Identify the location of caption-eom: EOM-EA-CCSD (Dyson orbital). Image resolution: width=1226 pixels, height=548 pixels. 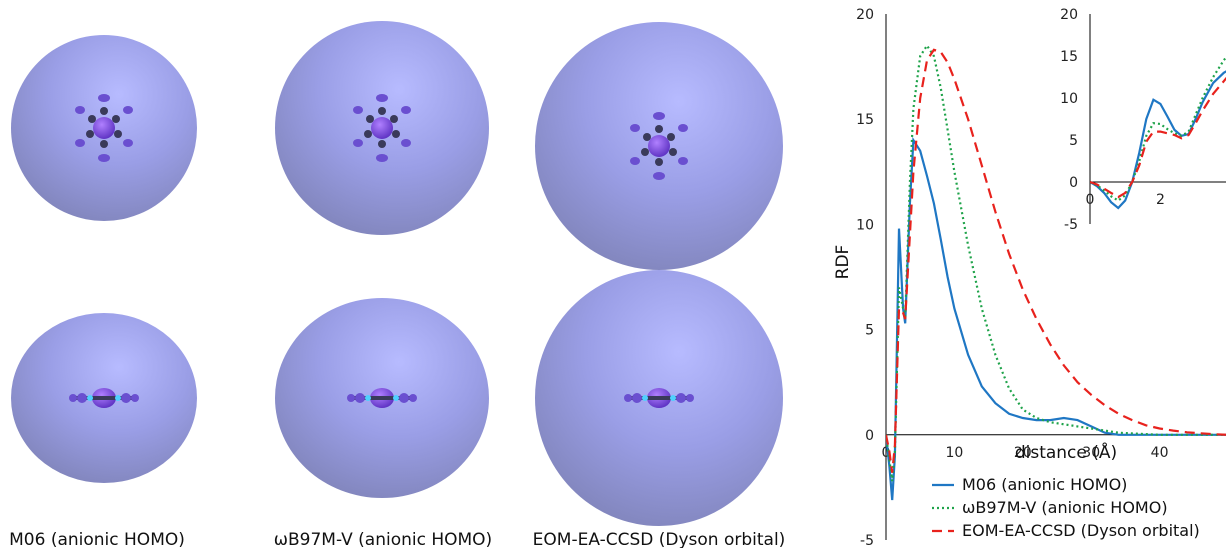
(659, 539).